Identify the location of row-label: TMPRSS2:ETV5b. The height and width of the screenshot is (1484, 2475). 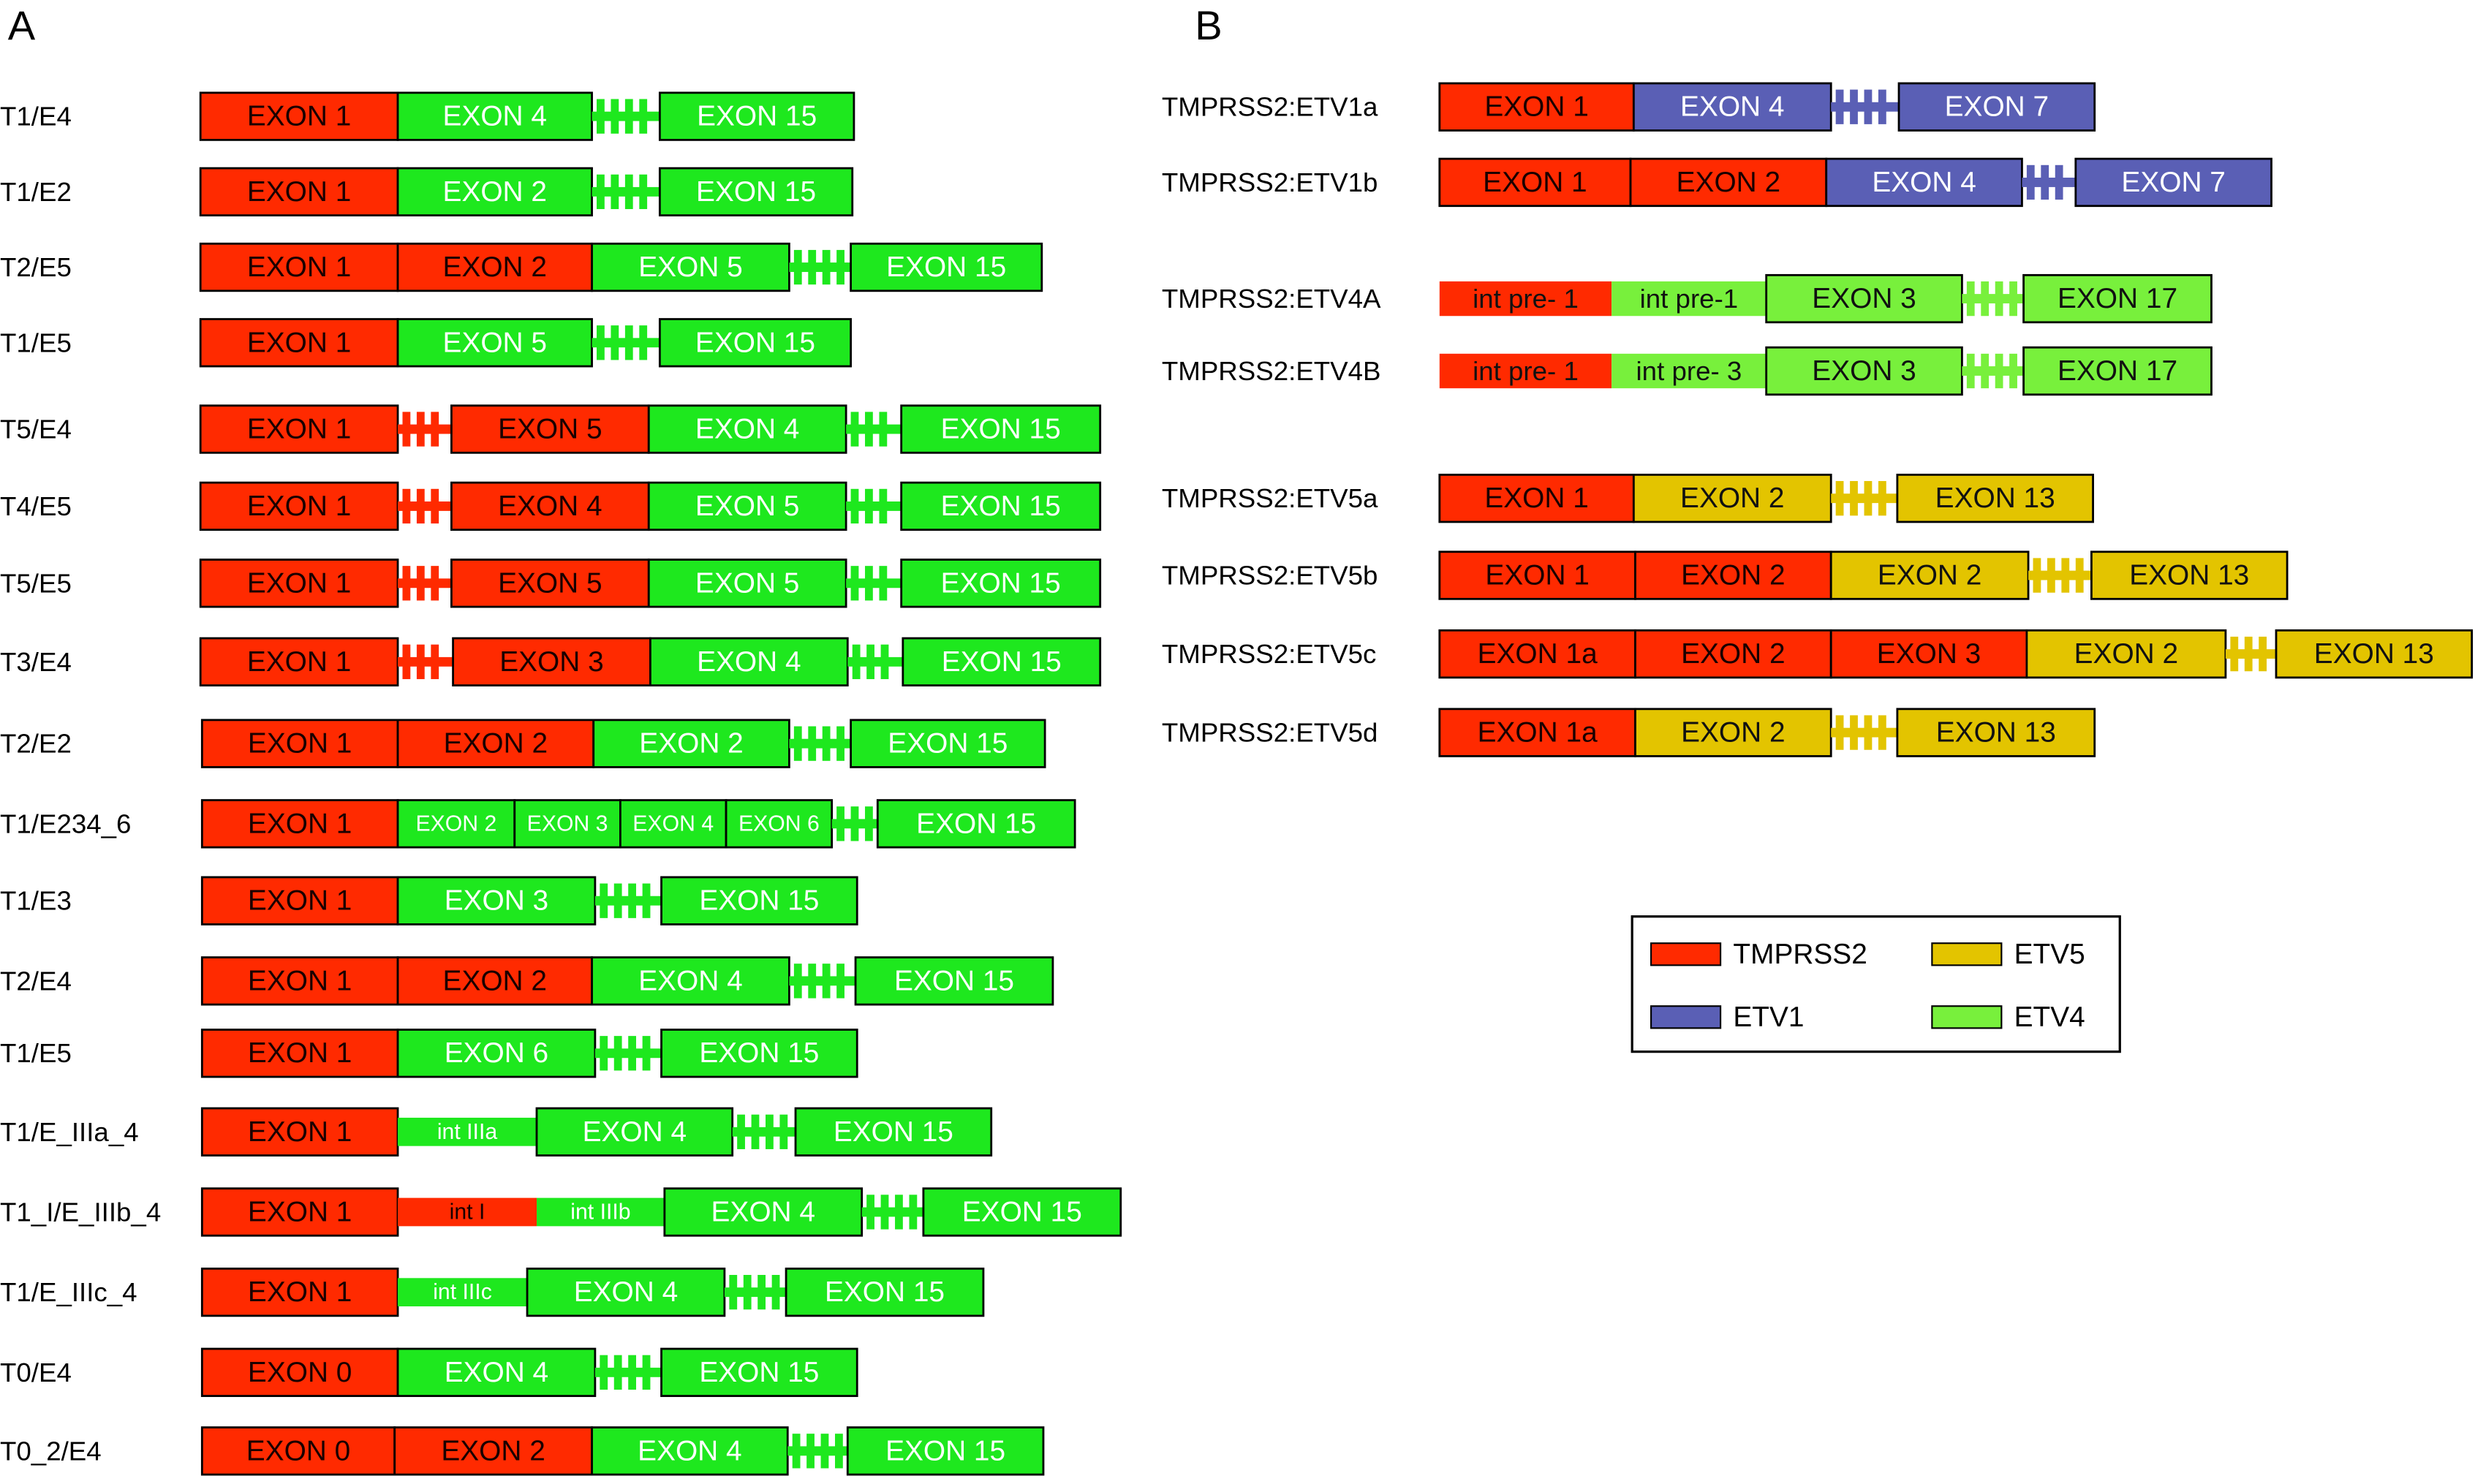
(1270, 576).